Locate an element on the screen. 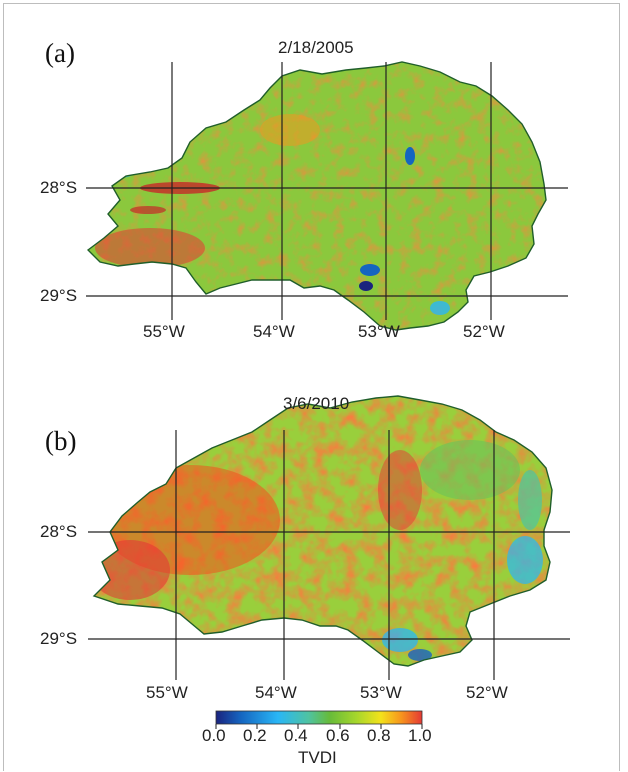 This screenshot has width=628, height=772. lon-label-55w-a: 55°W is located at coordinates (164, 331).